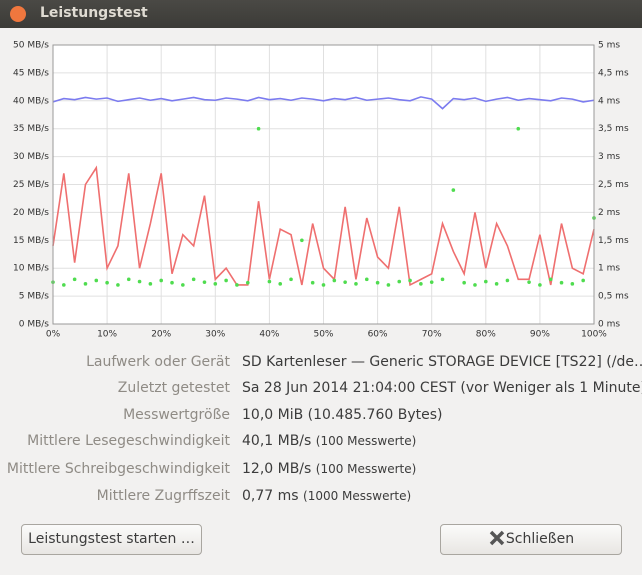 The width and height of the screenshot is (642, 575). Describe the element at coordinates (215, 335) in the screenshot. I see `x-tick-label: 30%` at that location.